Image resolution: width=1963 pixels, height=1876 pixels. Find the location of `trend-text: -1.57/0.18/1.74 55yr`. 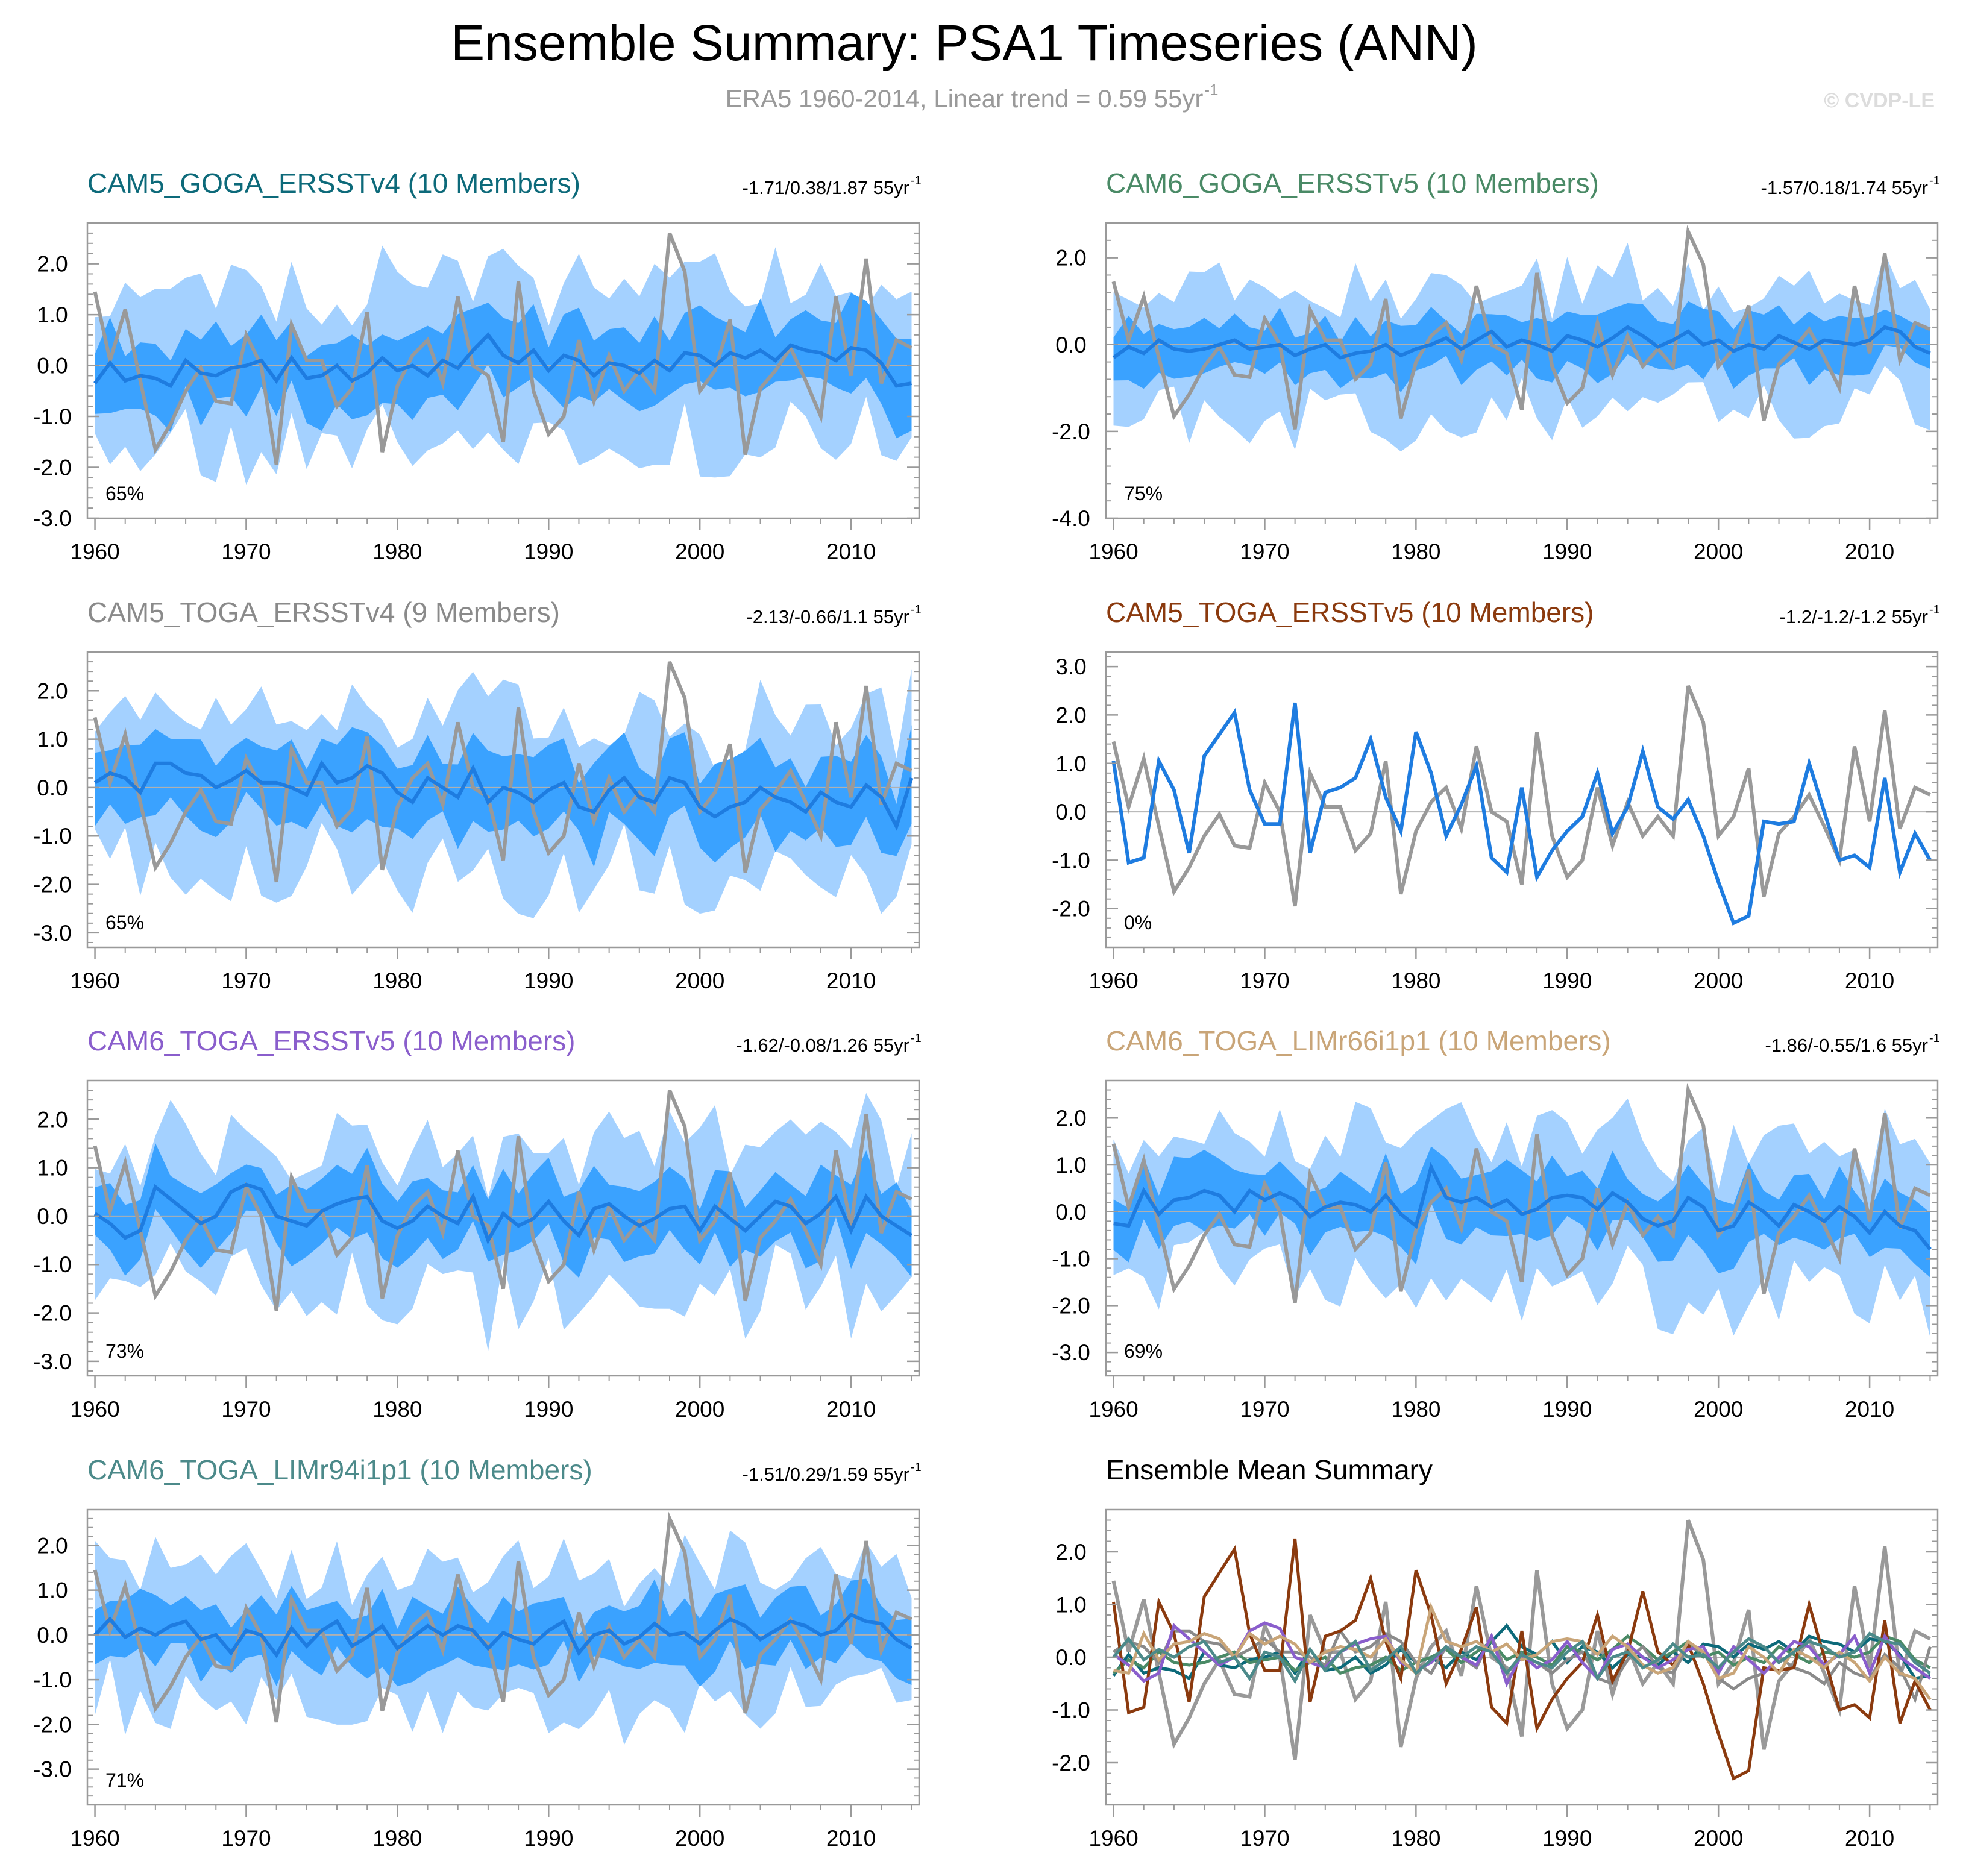

trend-text: -1.57/0.18/1.74 55yr is located at coordinates (1844, 187).